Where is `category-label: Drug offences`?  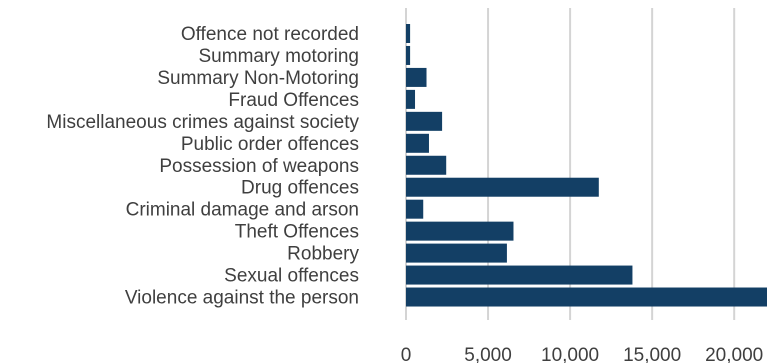
category-label: Drug offences is located at coordinates (300, 188).